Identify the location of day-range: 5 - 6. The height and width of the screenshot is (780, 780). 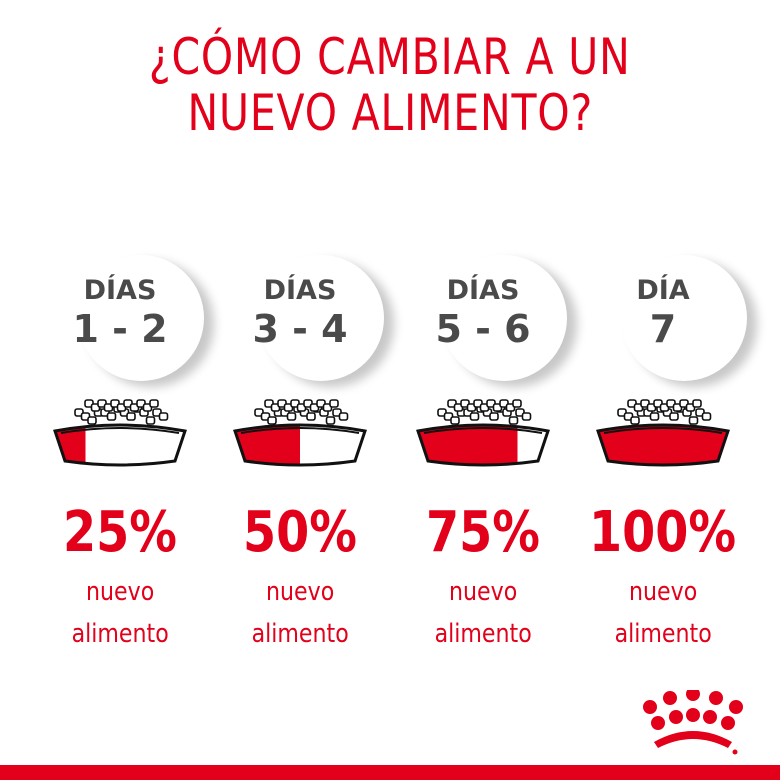
(483, 329).